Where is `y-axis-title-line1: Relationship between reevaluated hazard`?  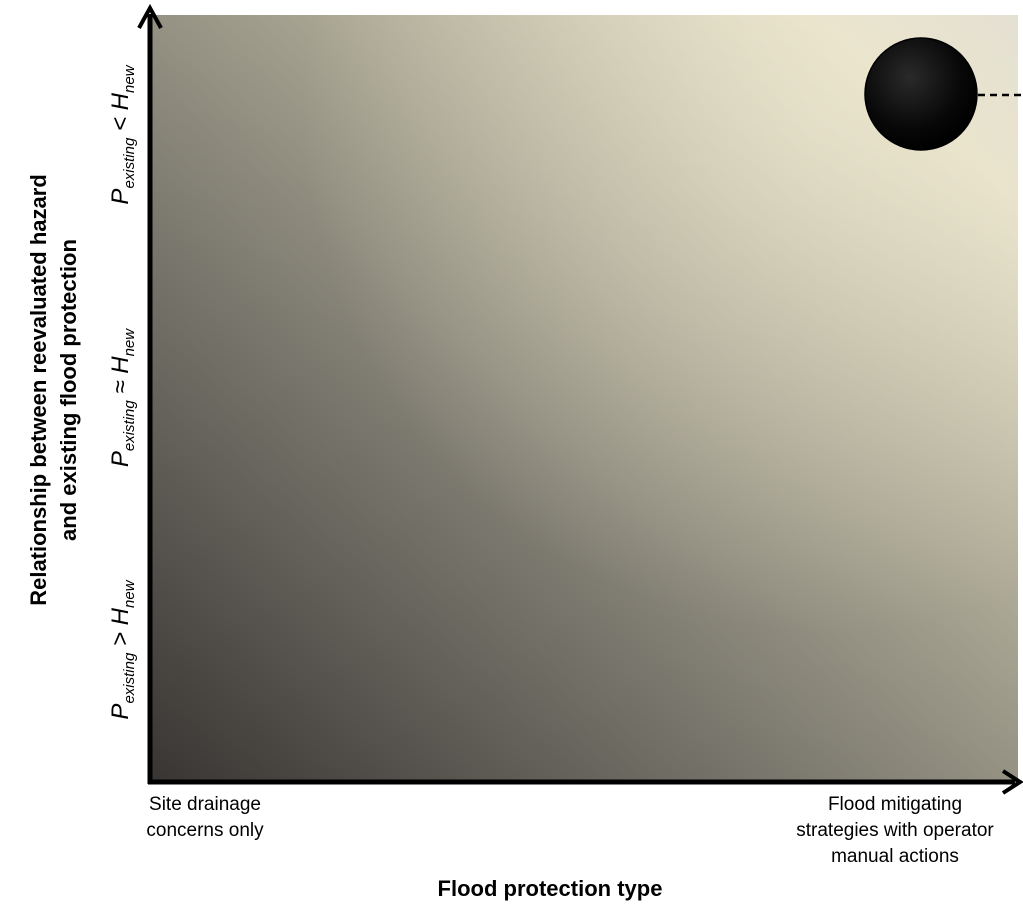 y-axis-title-line1: Relationship between reevaluated hazard is located at coordinates (38, 390).